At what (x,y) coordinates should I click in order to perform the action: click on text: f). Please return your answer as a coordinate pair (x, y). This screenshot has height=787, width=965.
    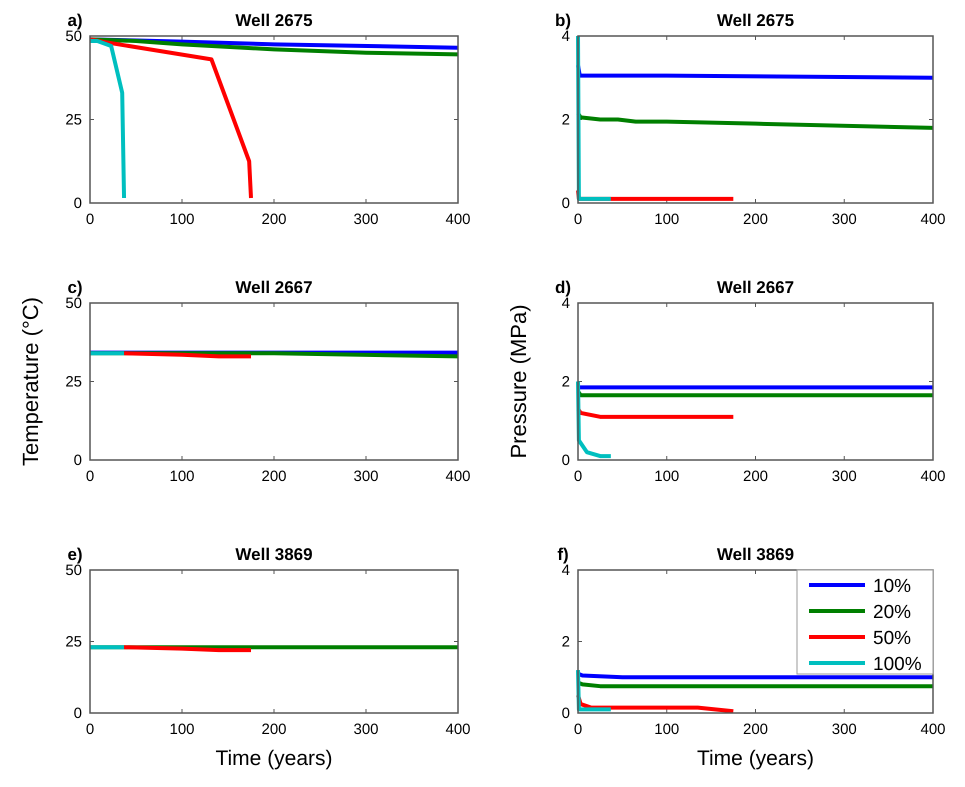
    Looking at the image, I should click on (563, 554).